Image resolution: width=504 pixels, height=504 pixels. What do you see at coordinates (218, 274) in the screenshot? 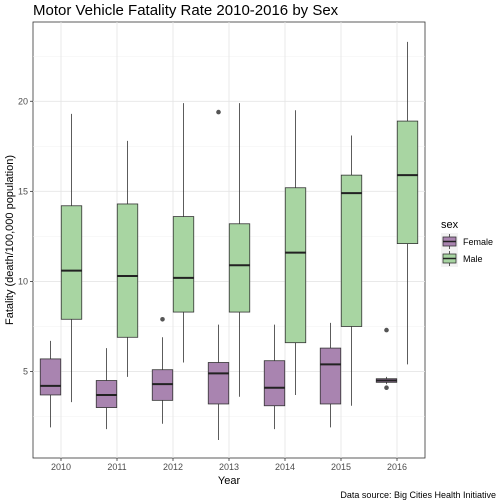
I see `box-female-2013` at bounding box center [218, 274].